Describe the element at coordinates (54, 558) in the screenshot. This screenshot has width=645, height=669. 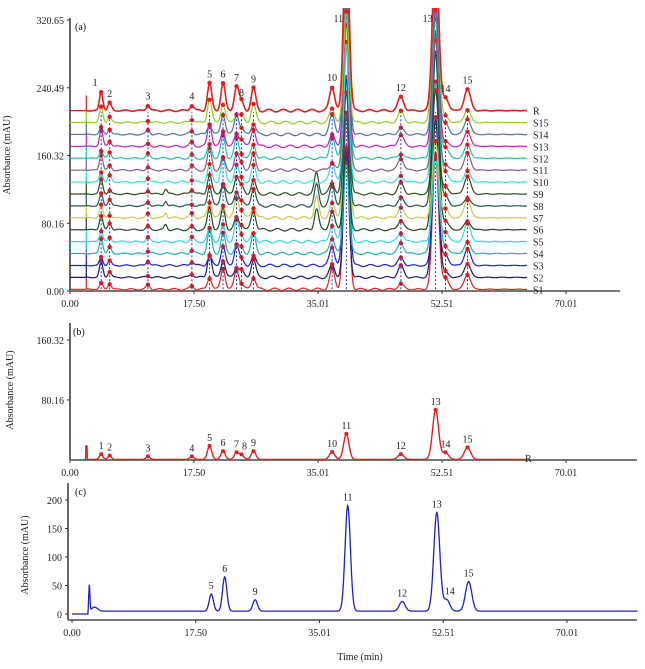
I see `panel-c-y-tick-label: 100` at that location.